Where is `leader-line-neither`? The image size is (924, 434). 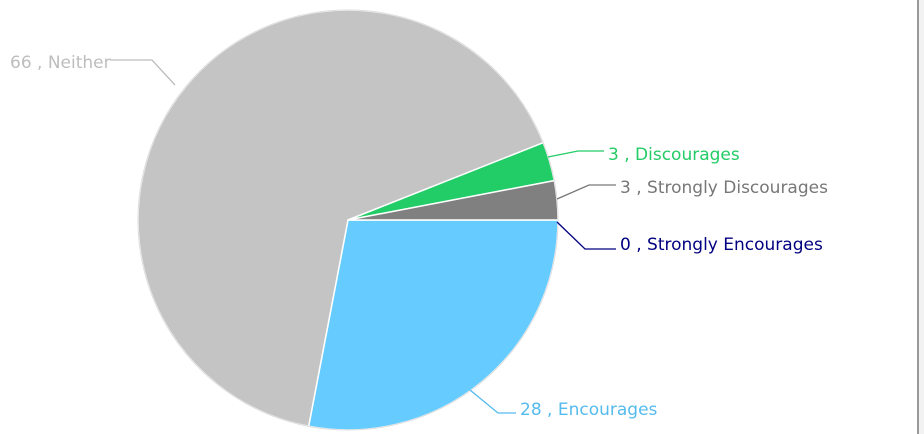 leader-line-neither is located at coordinates (143, 72).